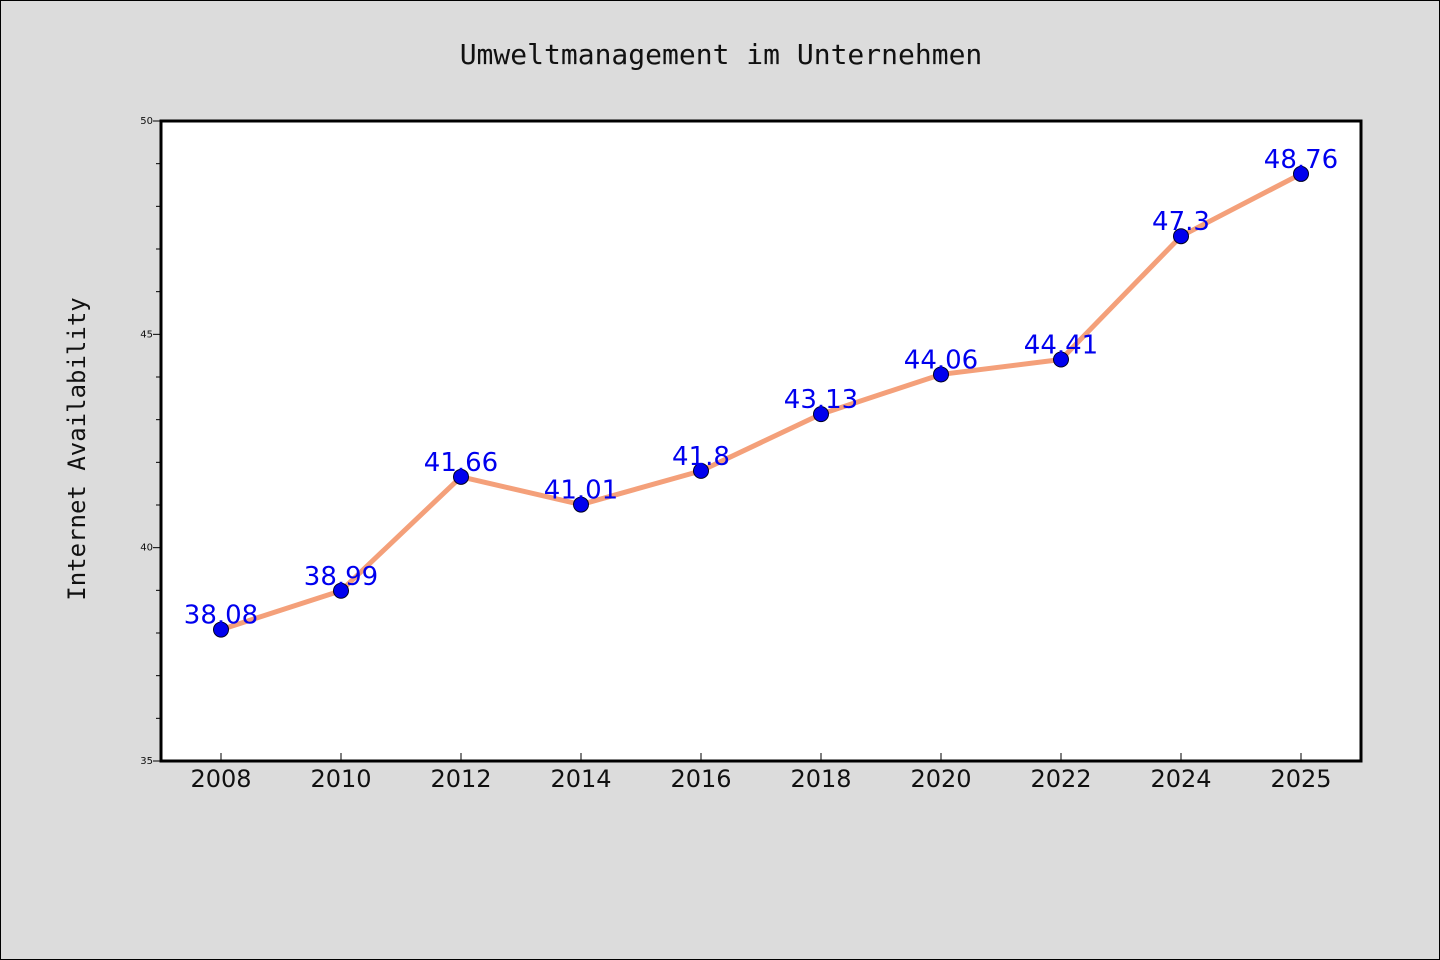 The height and width of the screenshot is (960, 1440). Describe the element at coordinates (1061, 346) in the screenshot. I see `data-point-label: 44.41` at that location.